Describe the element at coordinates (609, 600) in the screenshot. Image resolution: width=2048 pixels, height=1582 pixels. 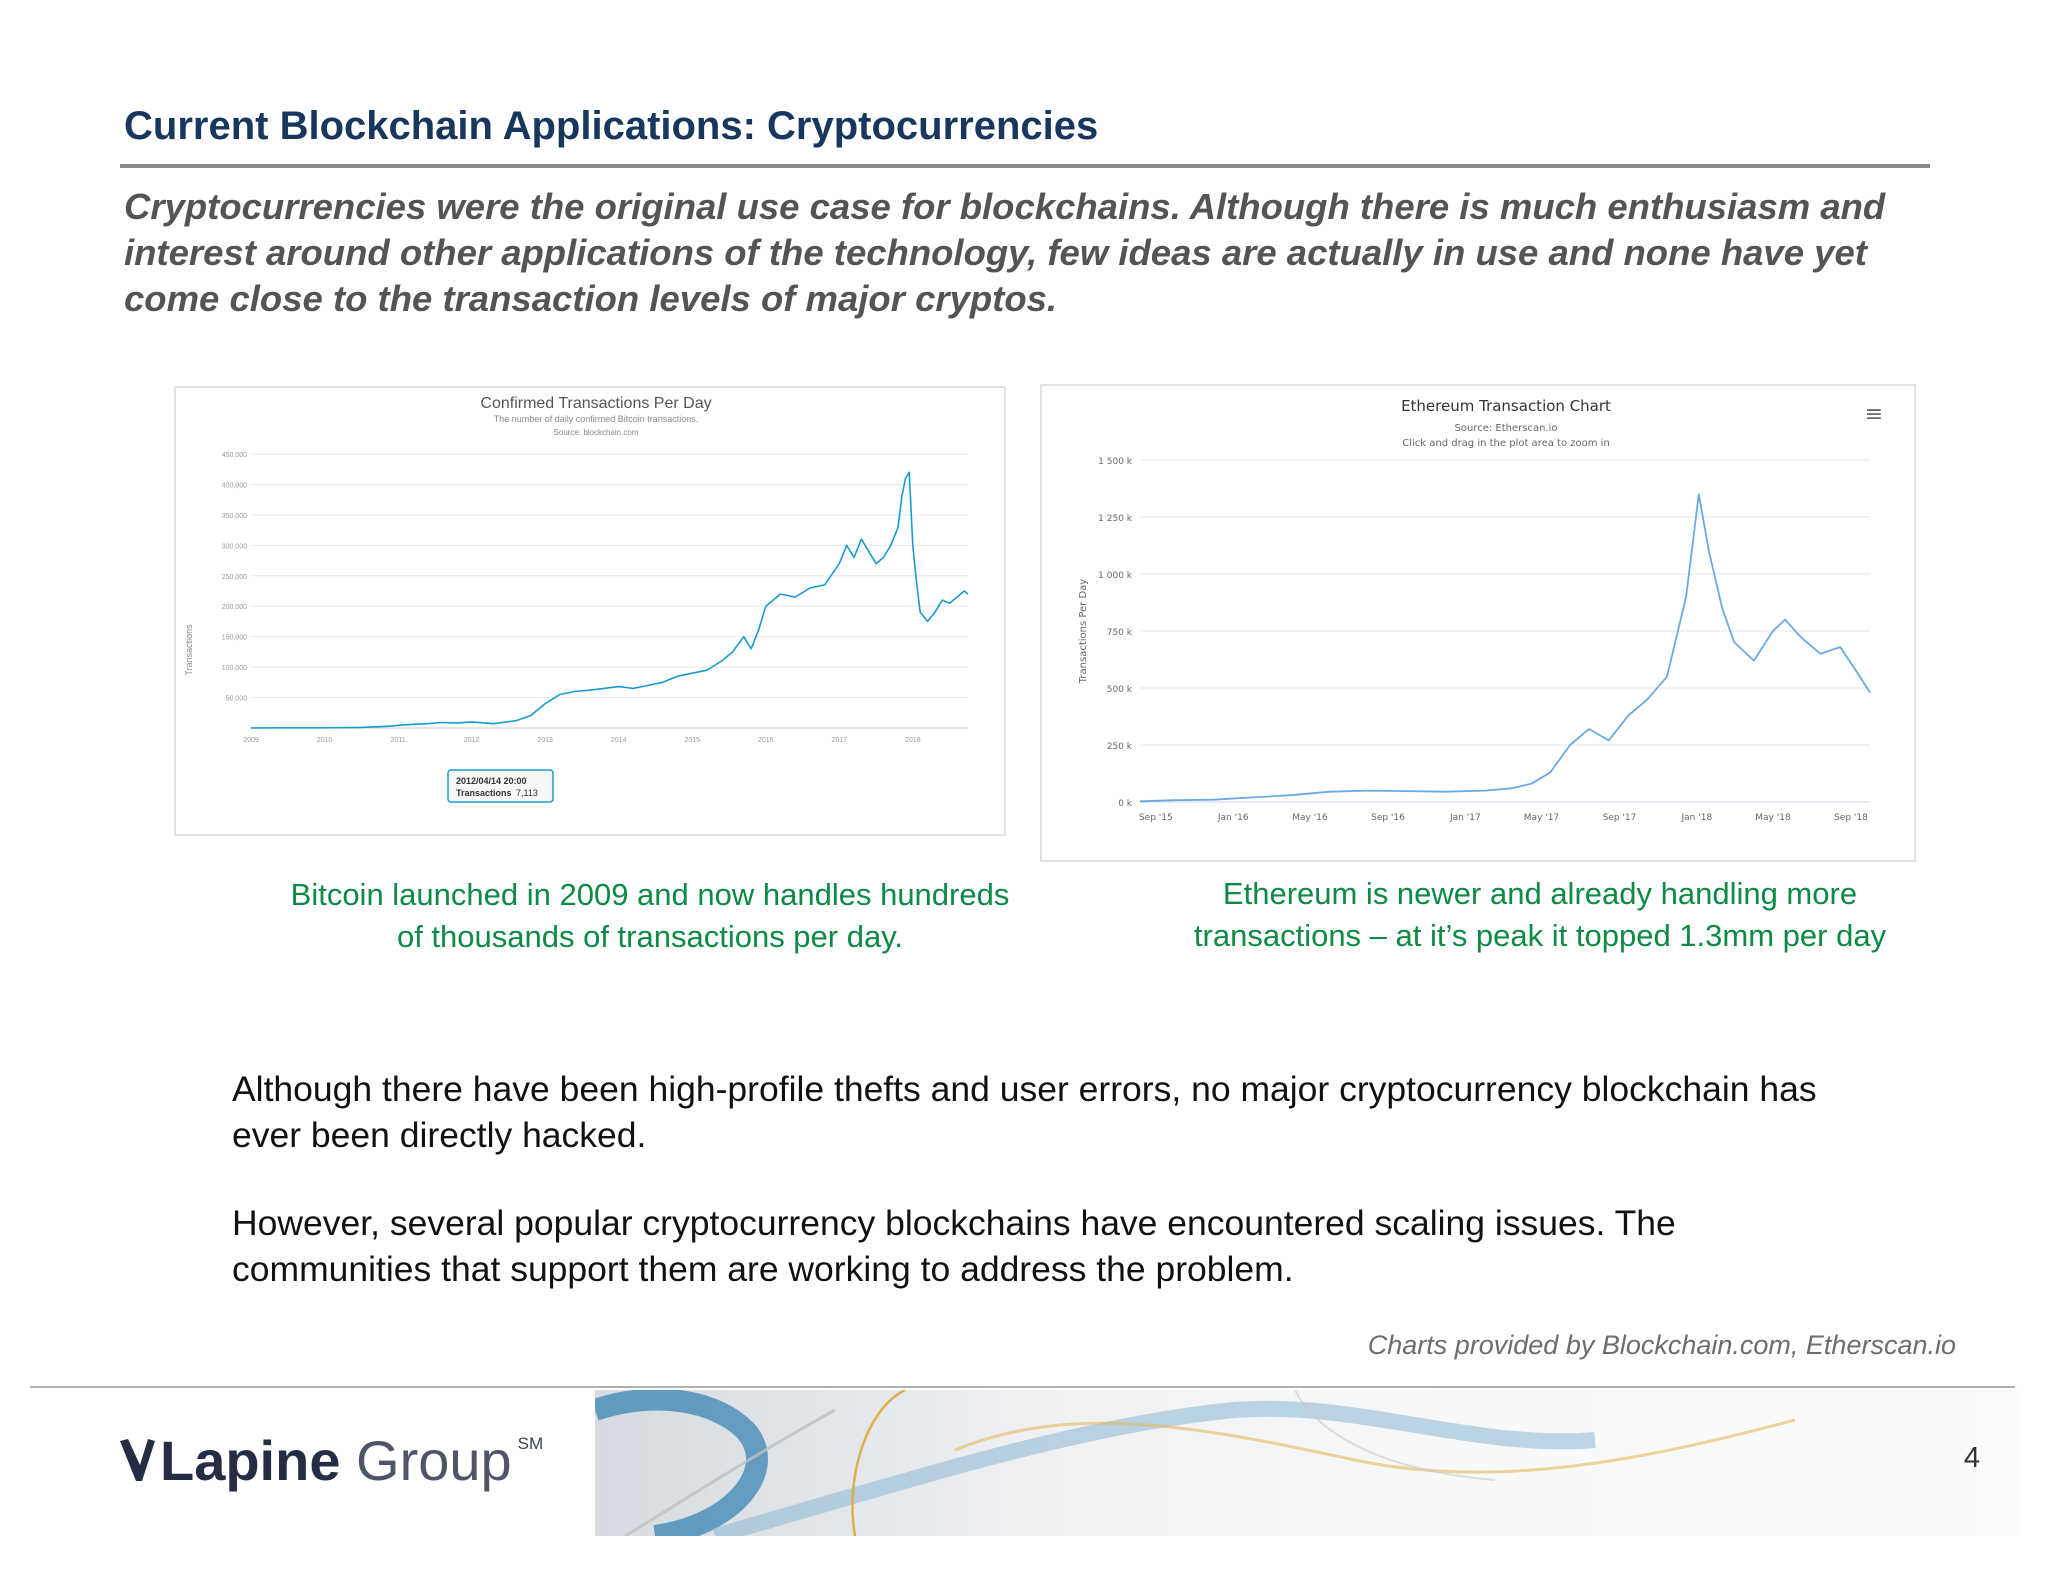
I see `btc-series-line` at that location.